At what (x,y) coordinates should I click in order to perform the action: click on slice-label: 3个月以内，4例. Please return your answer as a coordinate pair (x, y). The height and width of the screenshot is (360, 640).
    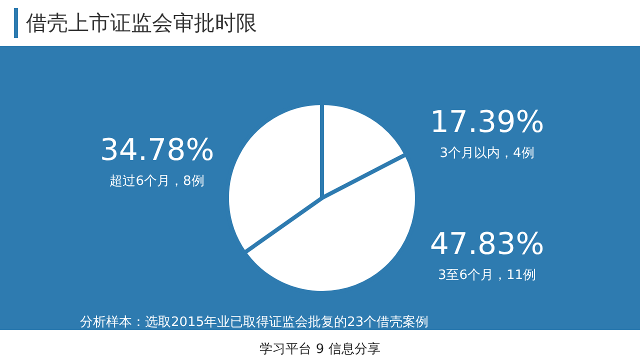
    Looking at the image, I should click on (487, 154).